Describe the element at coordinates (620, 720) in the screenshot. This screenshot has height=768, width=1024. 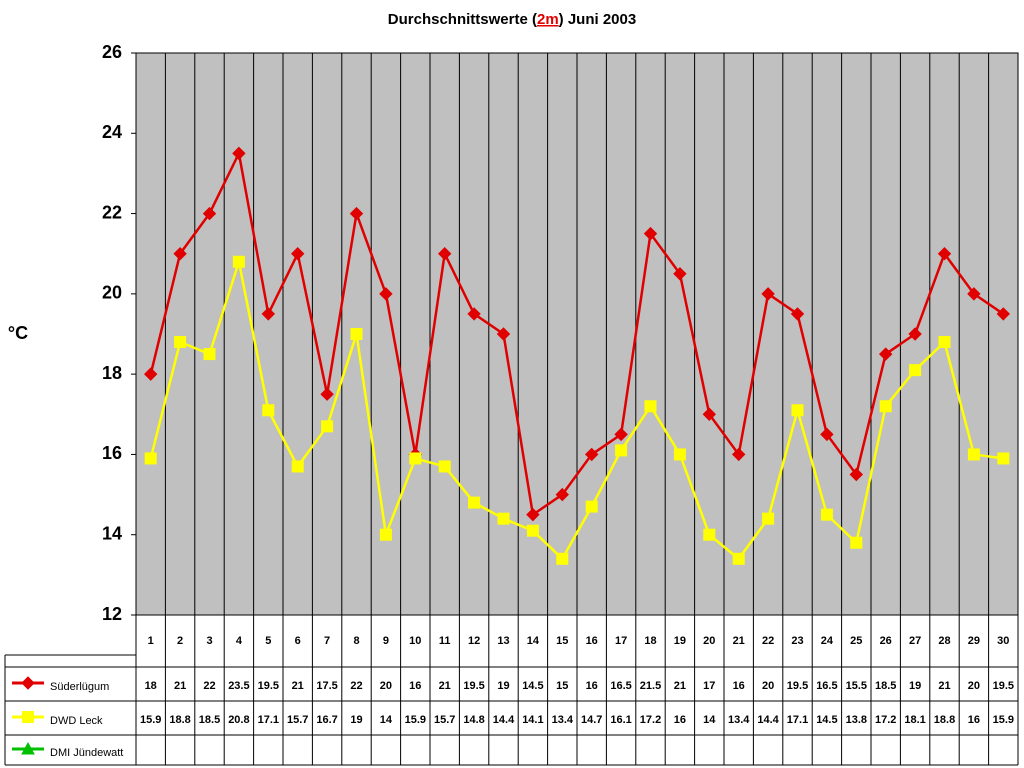
I see `table-value: 16.1` at that location.